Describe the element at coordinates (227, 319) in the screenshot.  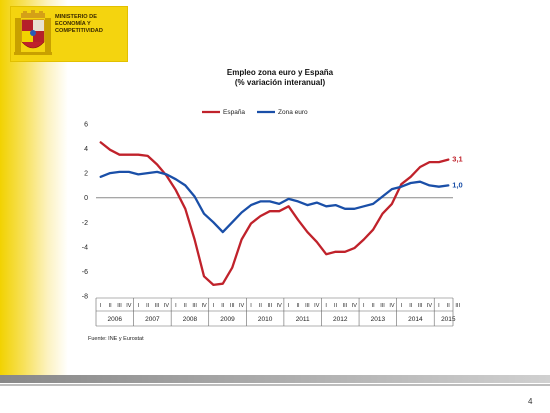
I see `year-tick-label: 2009` at that location.